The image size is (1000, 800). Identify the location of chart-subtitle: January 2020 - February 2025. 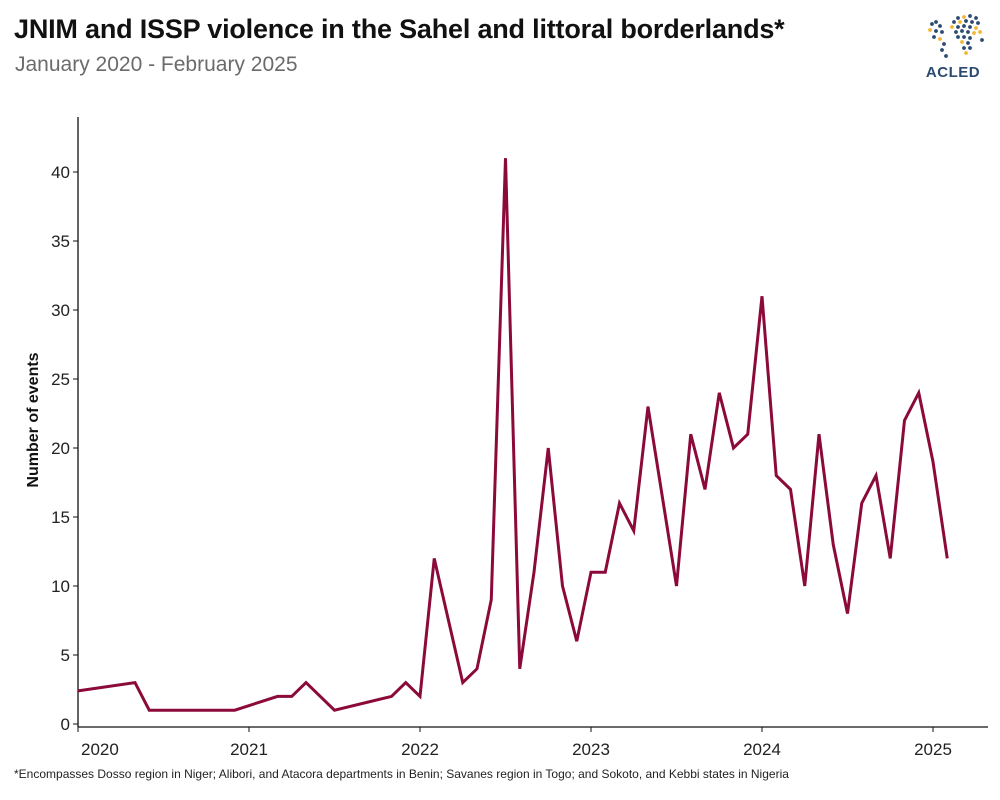
(156, 64).